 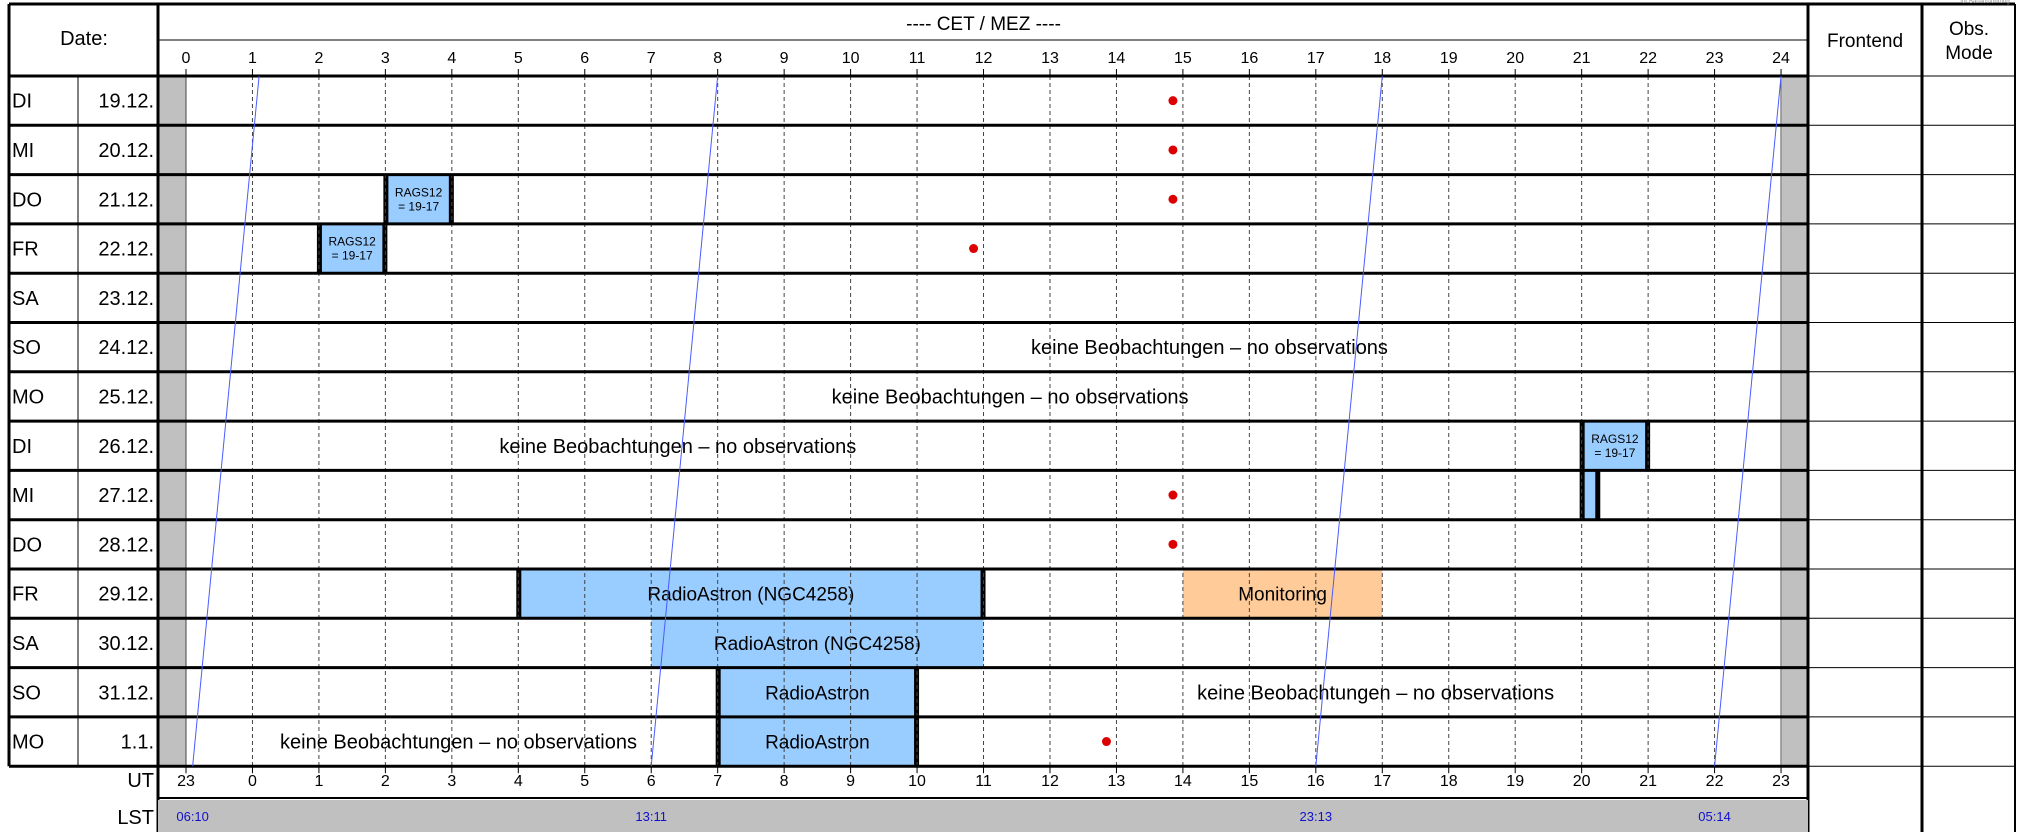 I want to click on row-day: MO, so click(x=28, y=397).